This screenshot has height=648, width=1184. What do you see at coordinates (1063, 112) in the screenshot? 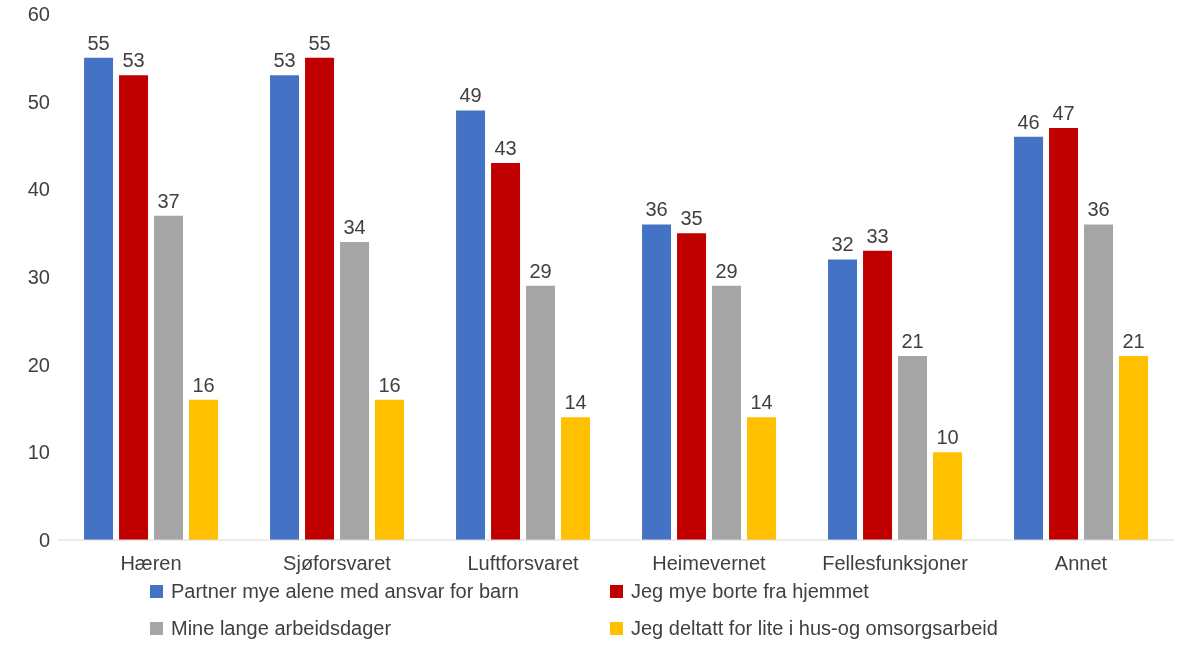
I see `data-label: 47` at bounding box center [1063, 112].